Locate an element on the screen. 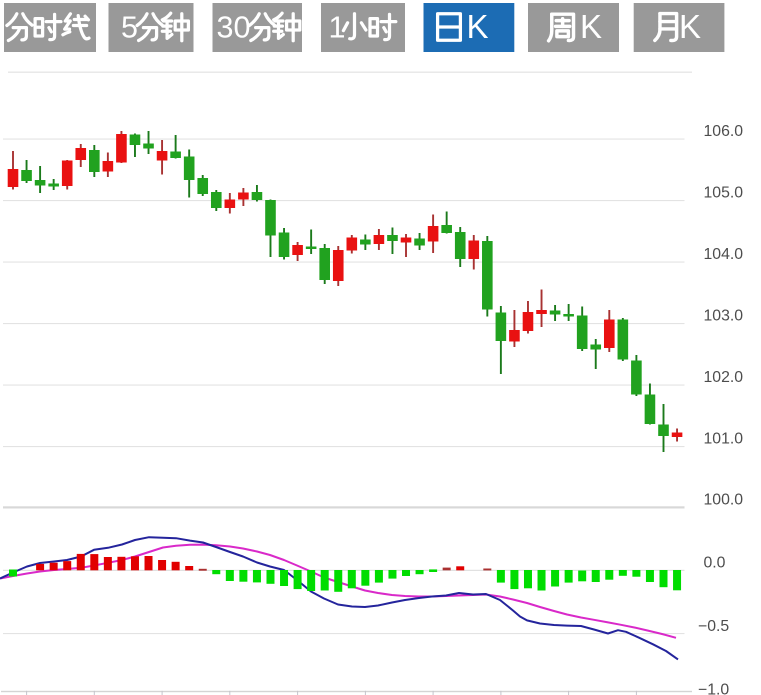  svg-text: 1 is located at coordinates (337, 28).